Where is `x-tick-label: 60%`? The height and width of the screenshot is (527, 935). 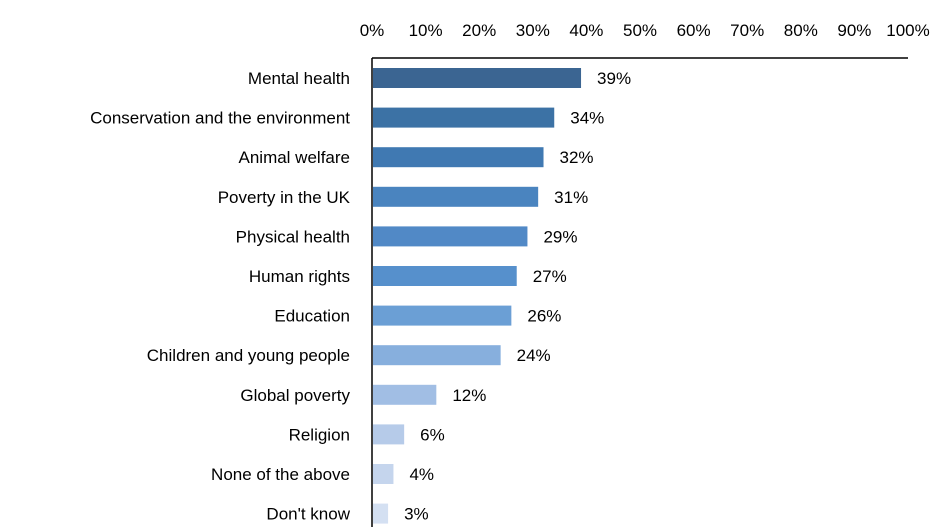 x-tick-label: 60% is located at coordinates (694, 30).